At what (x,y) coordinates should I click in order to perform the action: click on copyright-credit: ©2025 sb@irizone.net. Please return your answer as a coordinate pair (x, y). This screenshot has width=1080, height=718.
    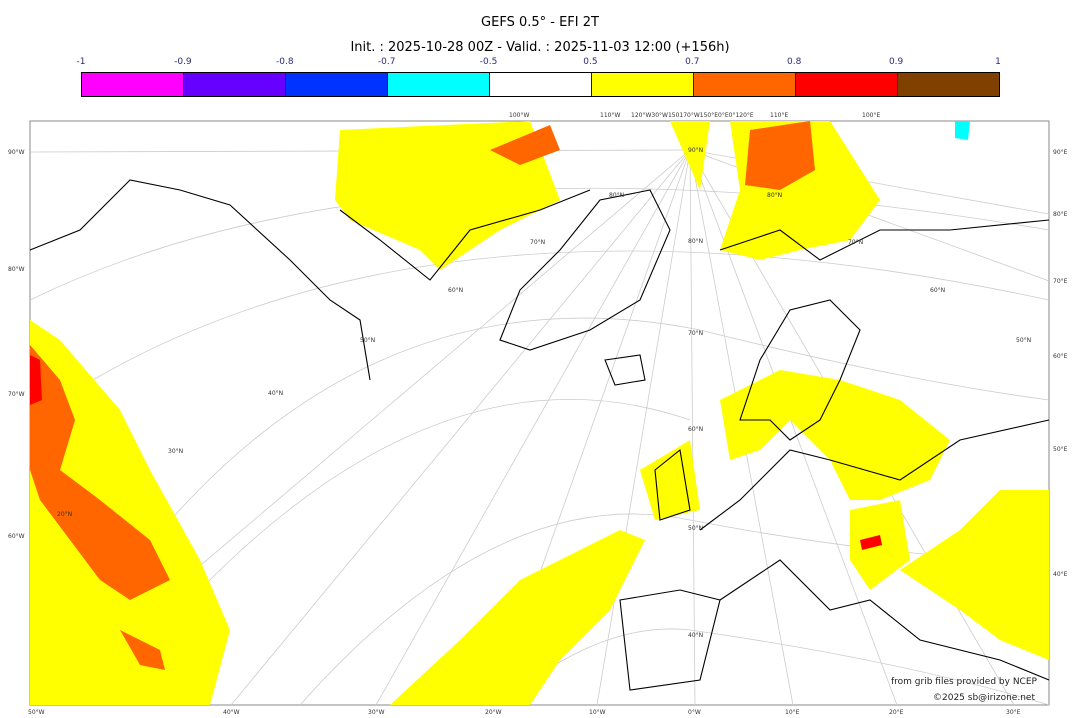
    Looking at the image, I should click on (984, 698).